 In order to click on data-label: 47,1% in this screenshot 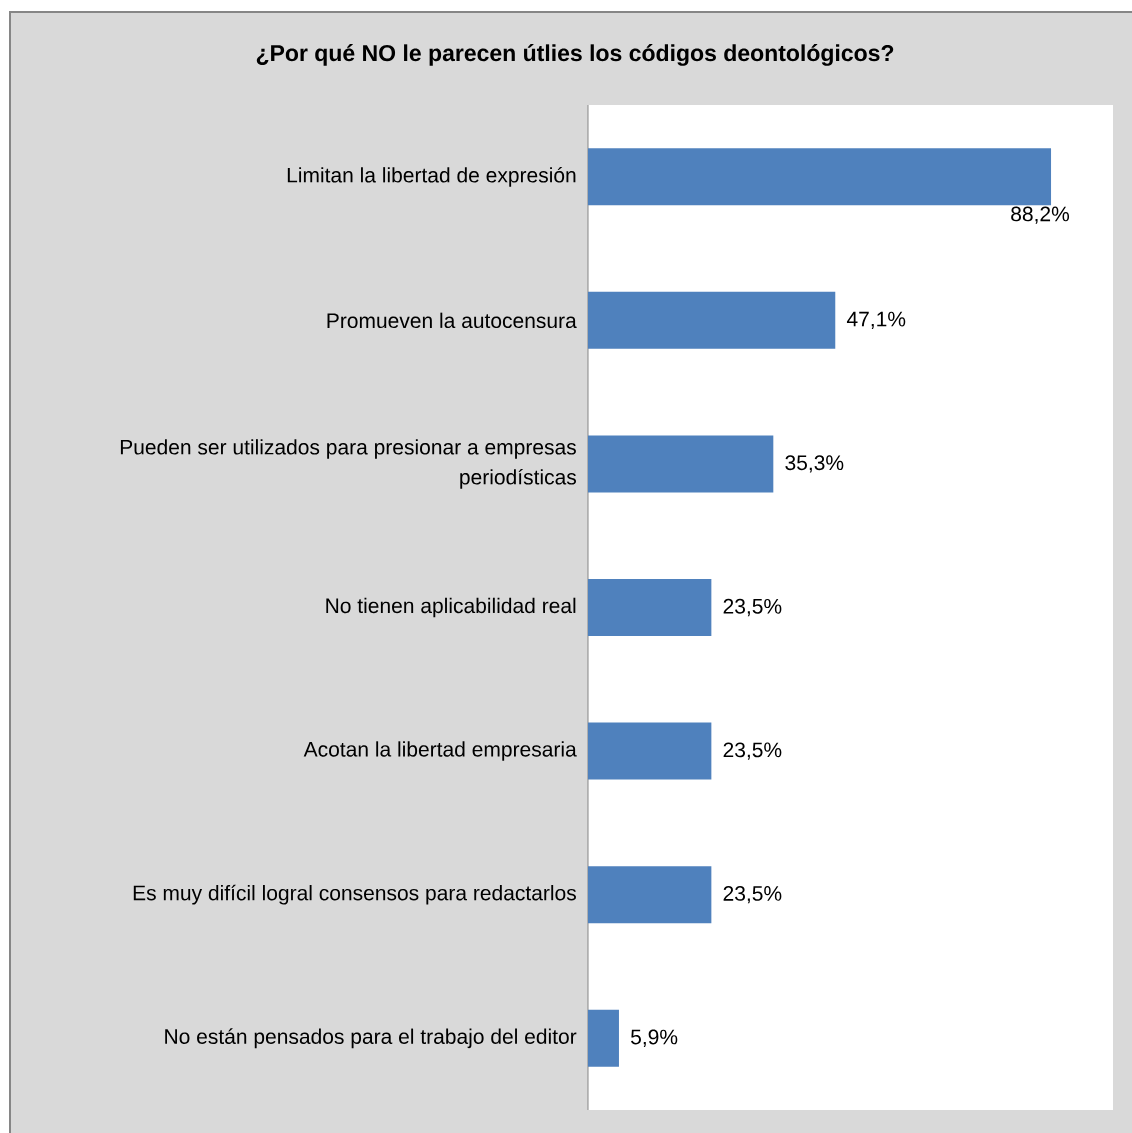, I will do `click(876, 320)`.